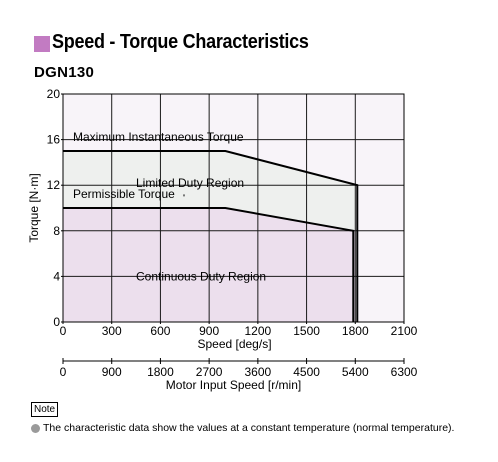  Describe the element at coordinates (190, 183) in the screenshot. I see `label-limited-duty-region: Limited Duty Region` at that location.